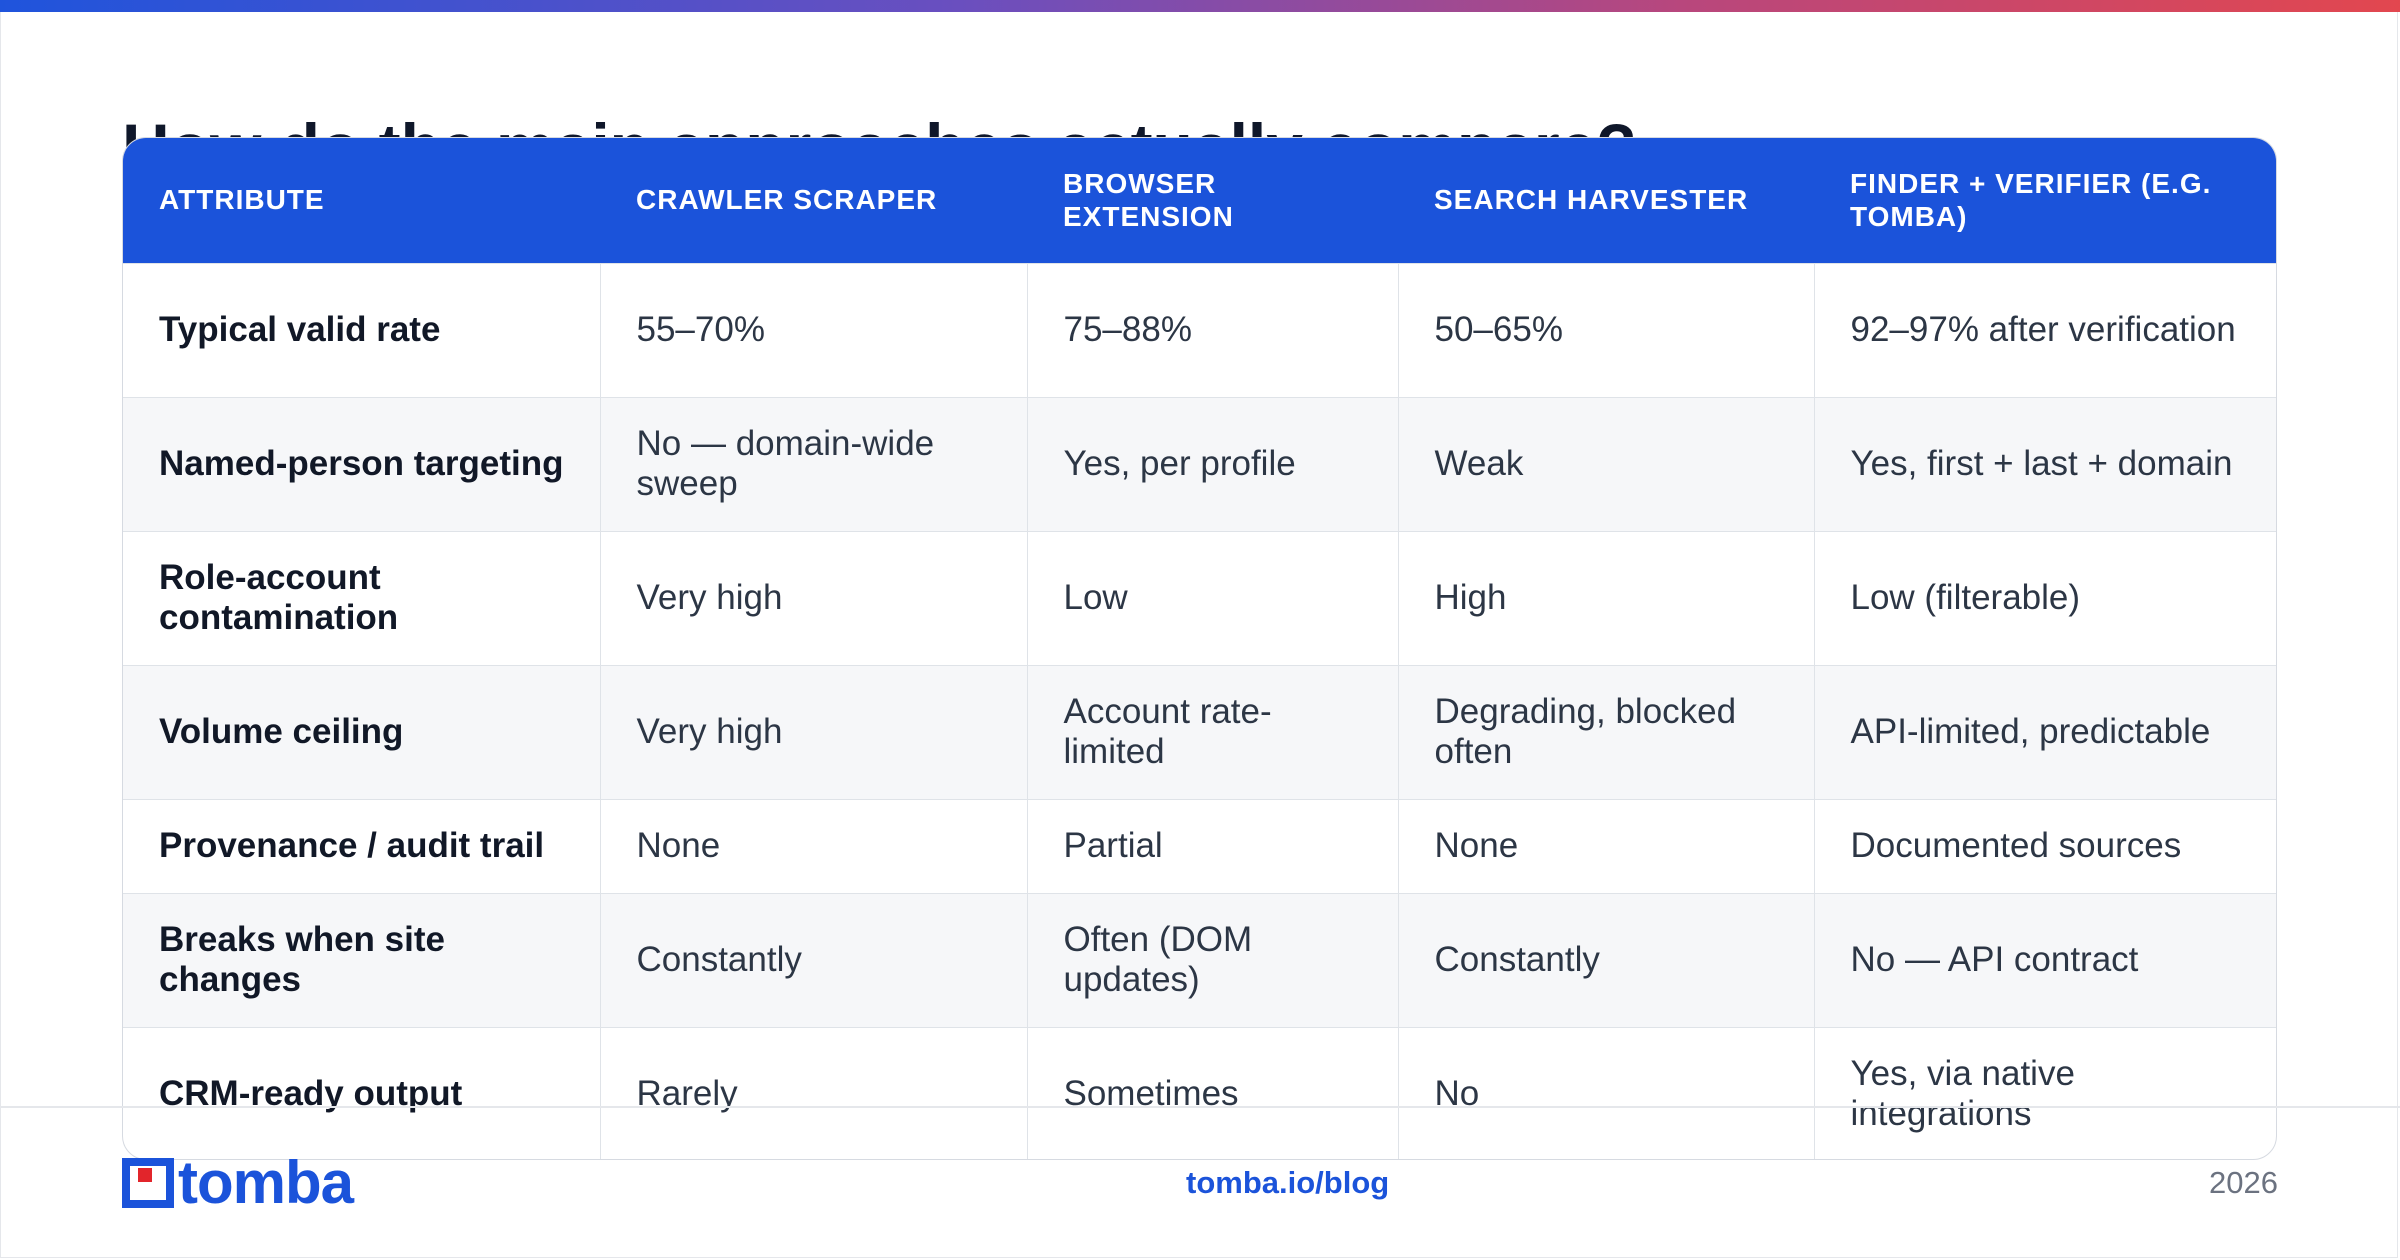 The width and height of the screenshot is (2400, 1260). I want to click on row-attribute: Provenance / audit trail, so click(362, 845).